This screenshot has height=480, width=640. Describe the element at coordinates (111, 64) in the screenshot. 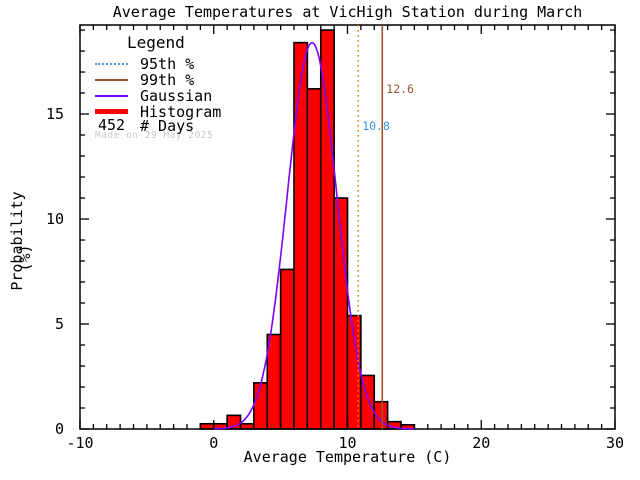

I see `p95-line-sample-icon` at that location.